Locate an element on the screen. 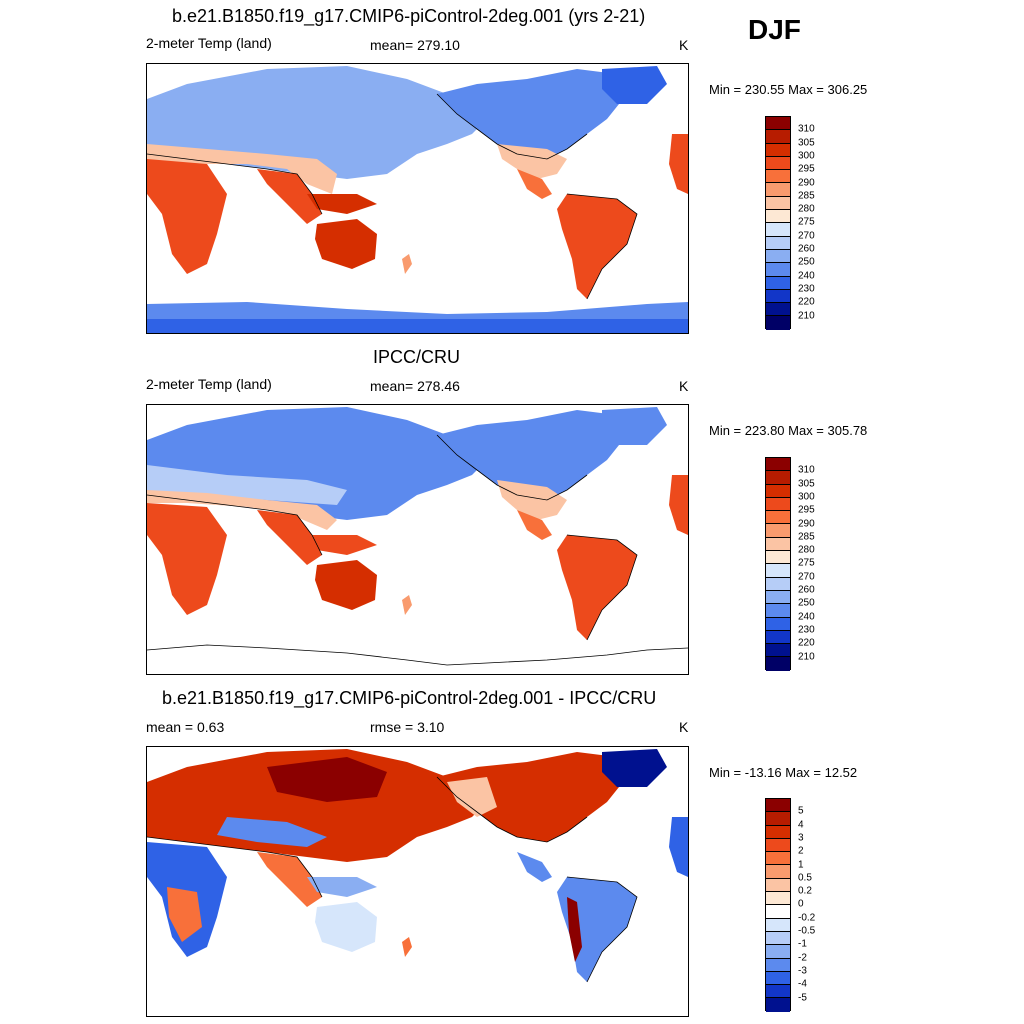  panel3-cbar-label: 0 is located at coordinates (801, 904).